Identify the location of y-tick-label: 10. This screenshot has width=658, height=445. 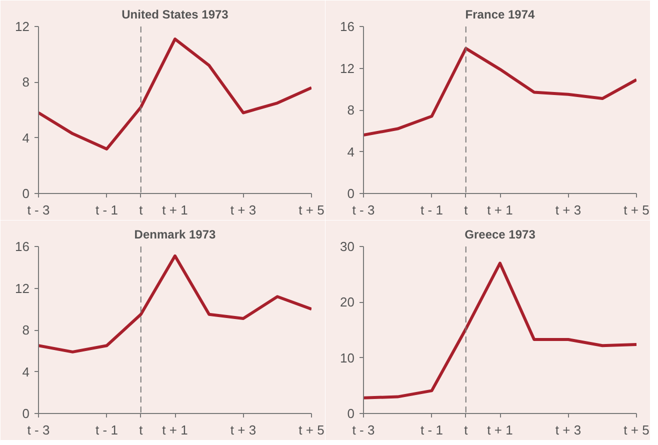
(347, 358).